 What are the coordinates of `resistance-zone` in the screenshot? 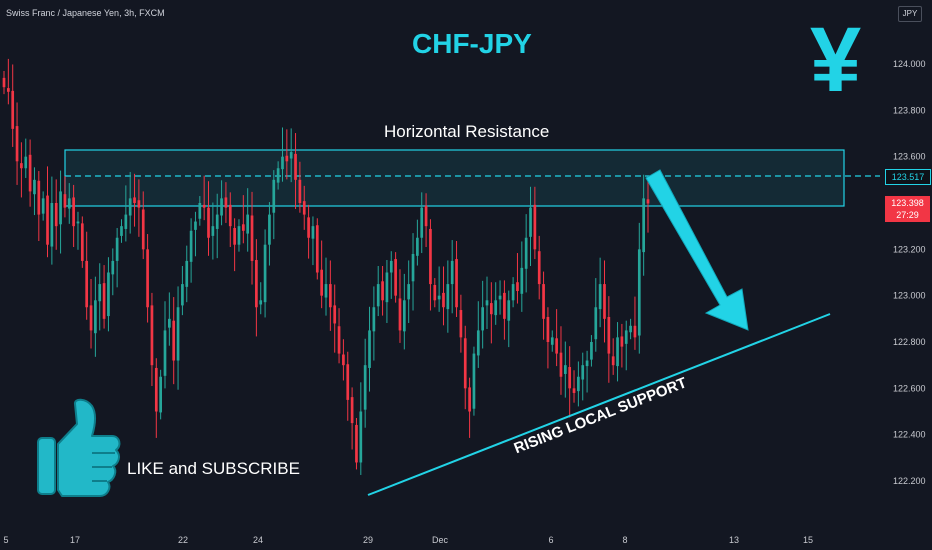 It's located at (454, 178).